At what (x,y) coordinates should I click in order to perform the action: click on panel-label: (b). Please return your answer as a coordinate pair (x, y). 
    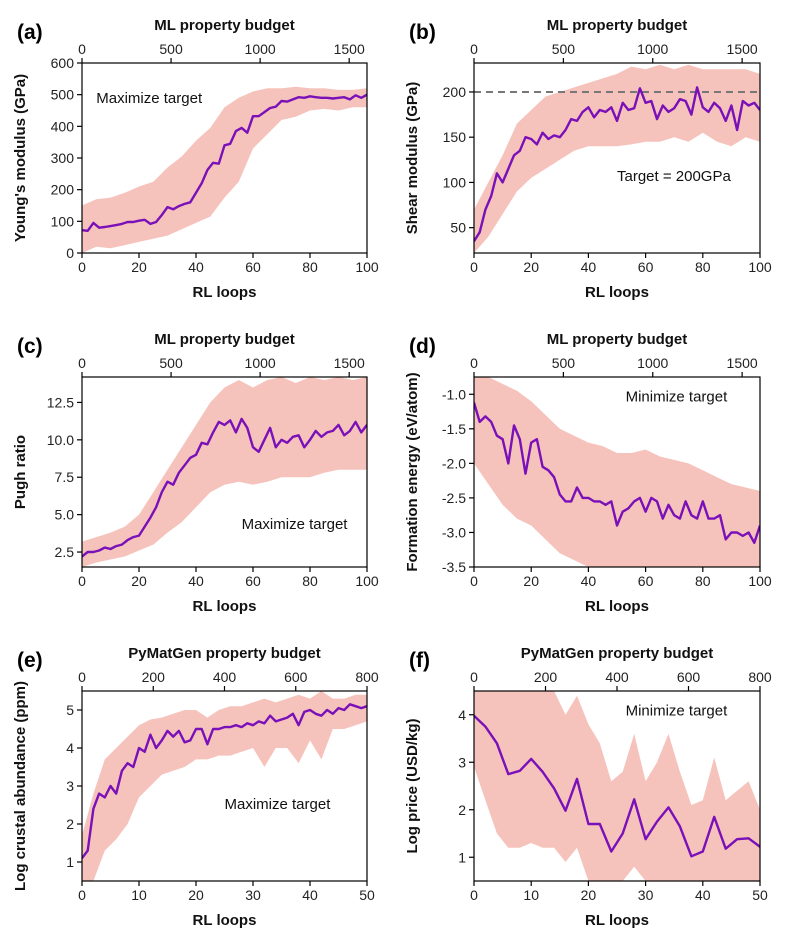
    Looking at the image, I should click on (422, 32).